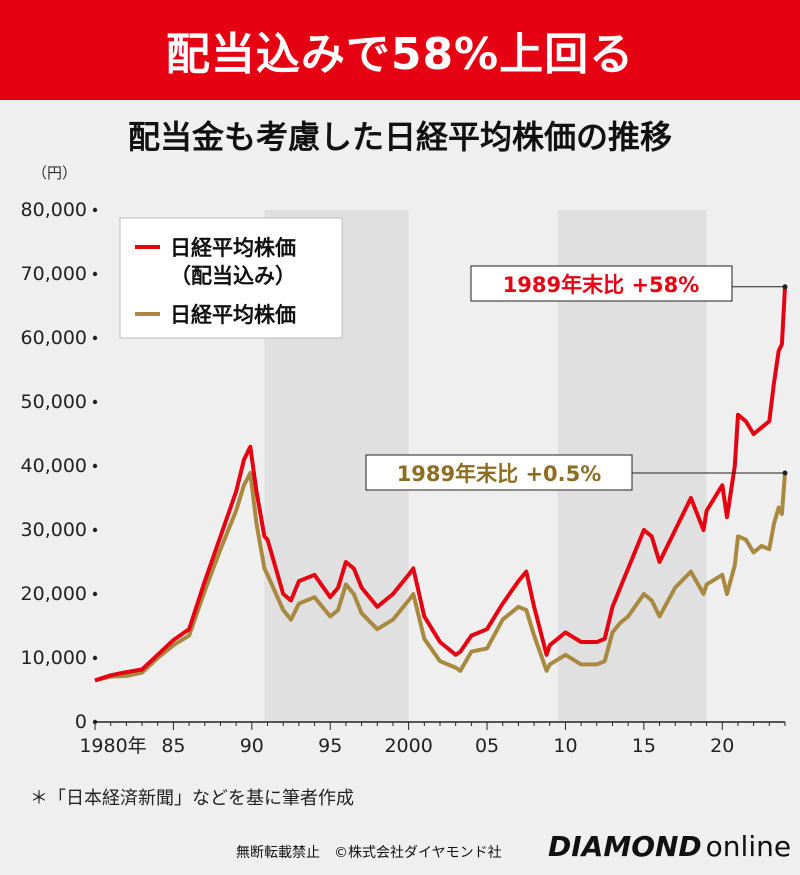  What do you see at coordinates (722, 746) in the screenshot?
I see `x-tick-label: 20` at bounding box center [722, 746].